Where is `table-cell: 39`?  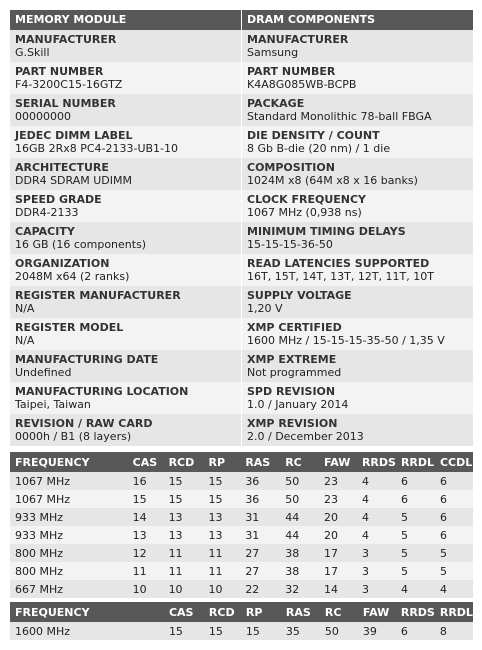 table-cell: 39 is located at coordinates (376, 631).